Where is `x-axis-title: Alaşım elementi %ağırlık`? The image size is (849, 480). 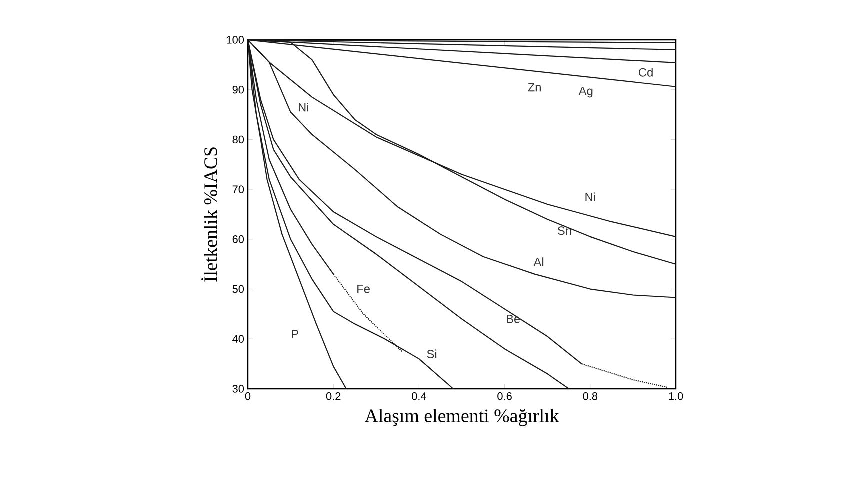
x-axis-title: Alaşım elementi %ağırlık is located at coordinates (462, 417).